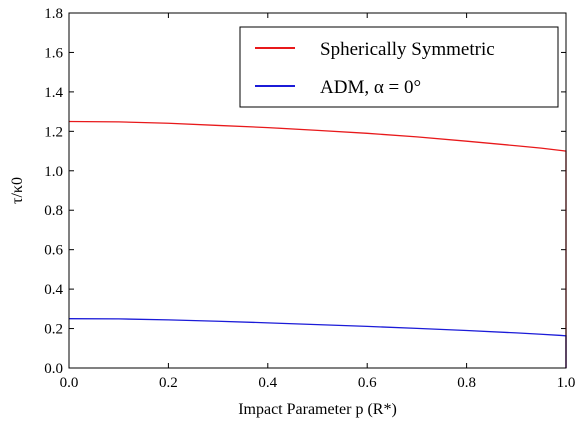  What do you see at coordinates (370, 87) in the screenshot?
I see `legend-label-adm: ADM, α = 0°` at bounding box center [370, 87].